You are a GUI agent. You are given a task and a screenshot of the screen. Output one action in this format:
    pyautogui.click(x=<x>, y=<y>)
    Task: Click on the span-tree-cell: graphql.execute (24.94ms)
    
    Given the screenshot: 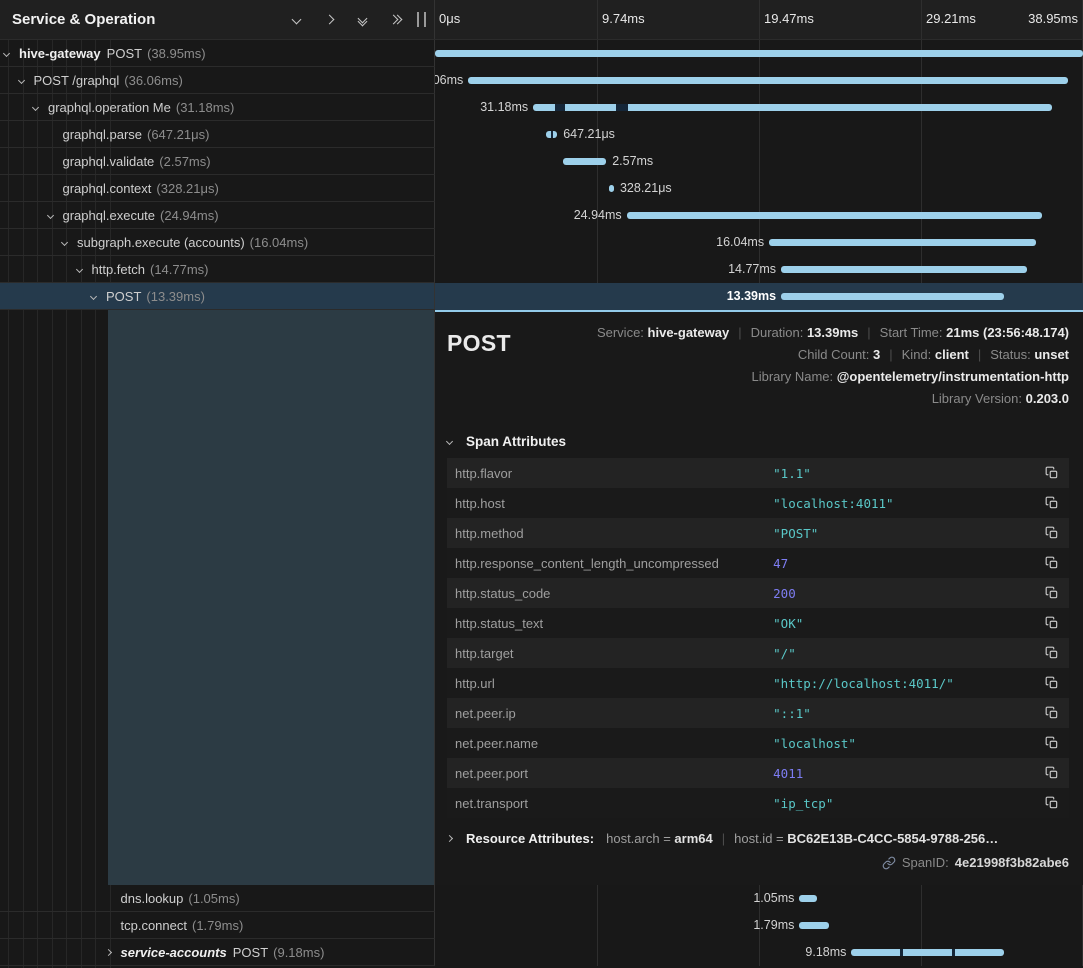 What is the action you would take?
    pyautogui.click(x=217, y=215)
    